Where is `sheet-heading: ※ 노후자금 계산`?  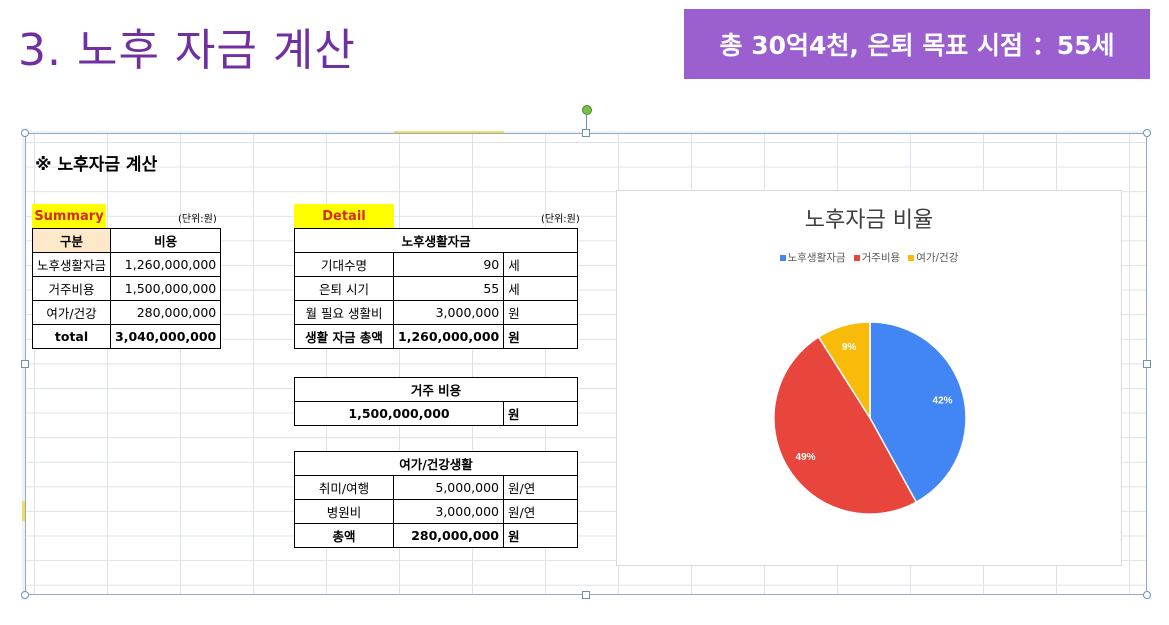 sheet-heading: ※ 노후자금 계산 is located at coordinates (96, 165).